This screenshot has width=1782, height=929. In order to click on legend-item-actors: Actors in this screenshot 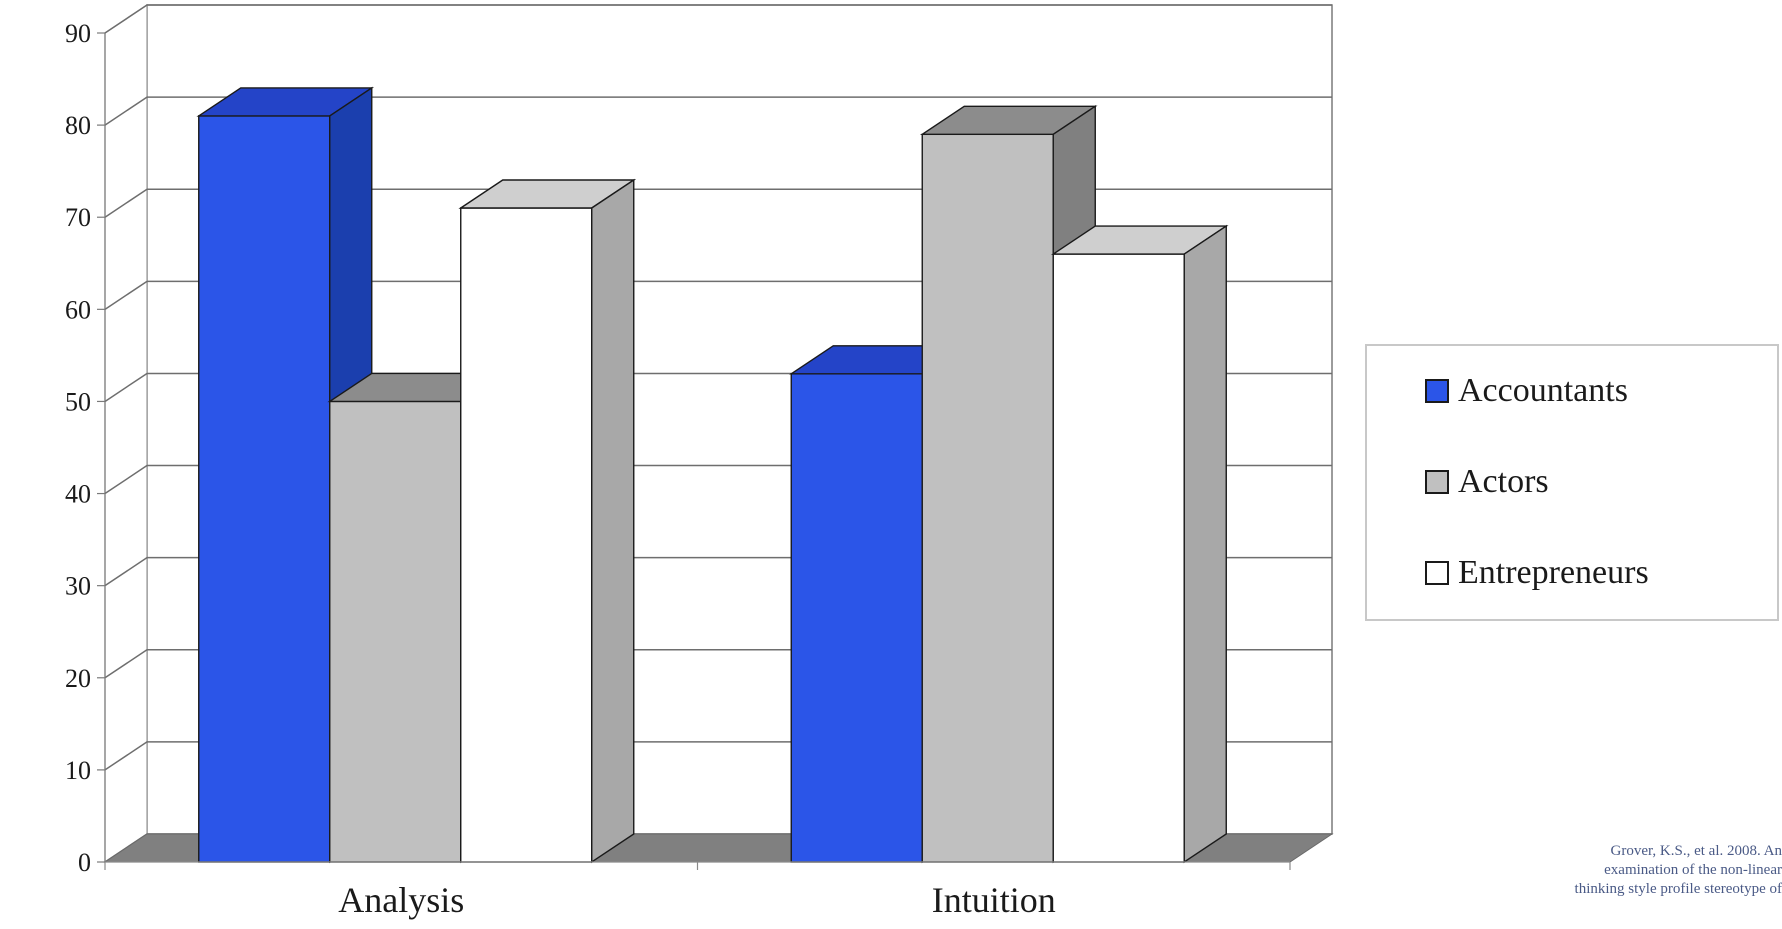, I will do `click(1487, 481)`.